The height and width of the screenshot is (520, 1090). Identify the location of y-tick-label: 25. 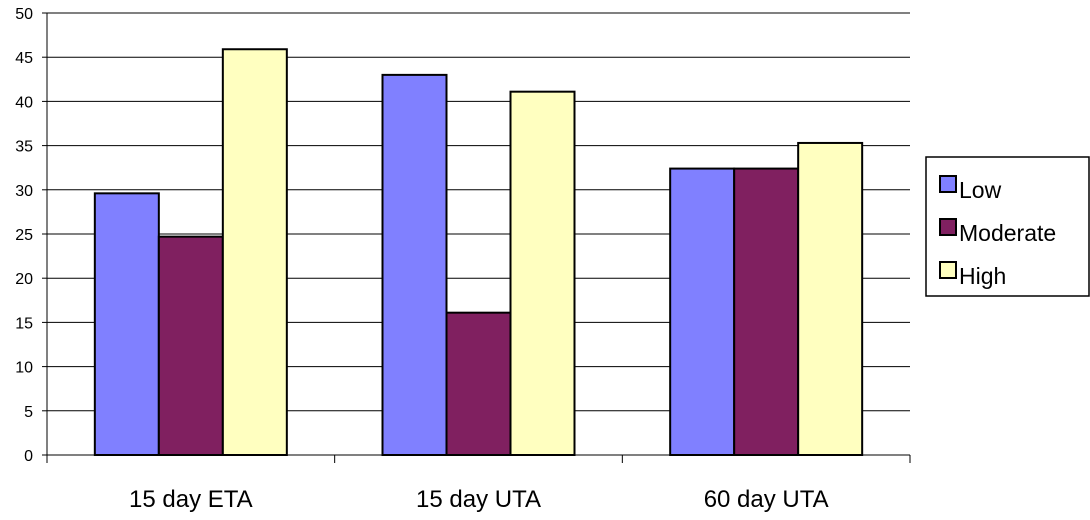
(24, 235).